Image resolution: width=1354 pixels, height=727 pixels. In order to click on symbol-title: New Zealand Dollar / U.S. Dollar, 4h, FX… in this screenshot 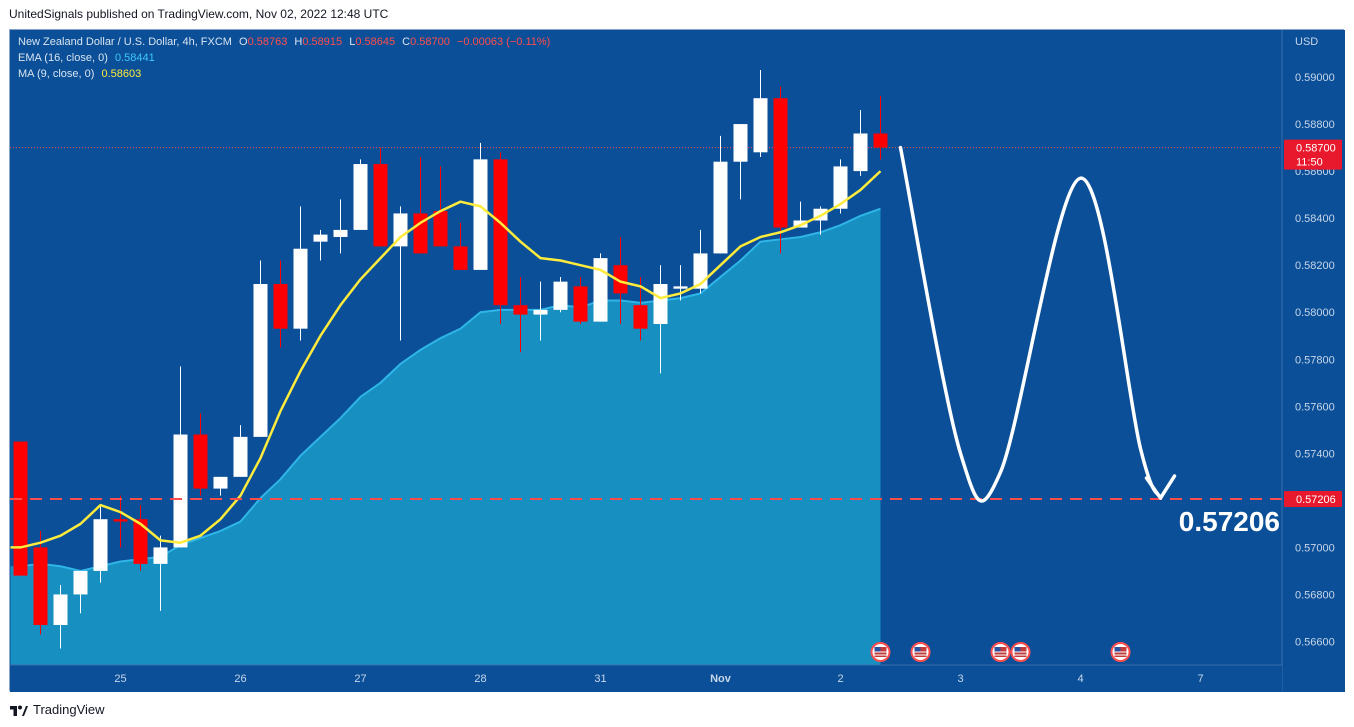, I will do `click(125, 42)`.